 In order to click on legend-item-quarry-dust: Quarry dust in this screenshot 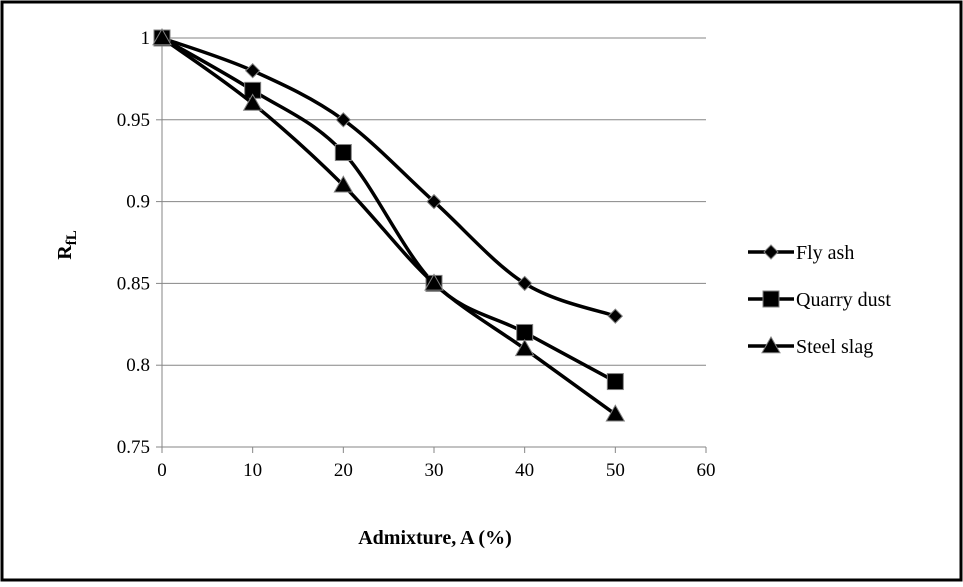, I will do `click(819, 300)`.